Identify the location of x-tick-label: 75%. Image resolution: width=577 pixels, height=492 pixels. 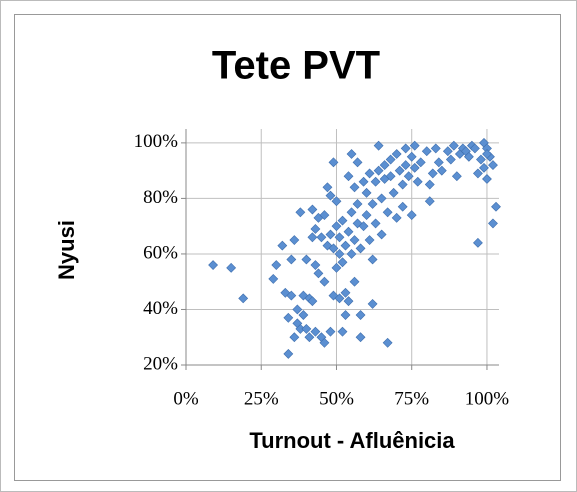
(411, 398).